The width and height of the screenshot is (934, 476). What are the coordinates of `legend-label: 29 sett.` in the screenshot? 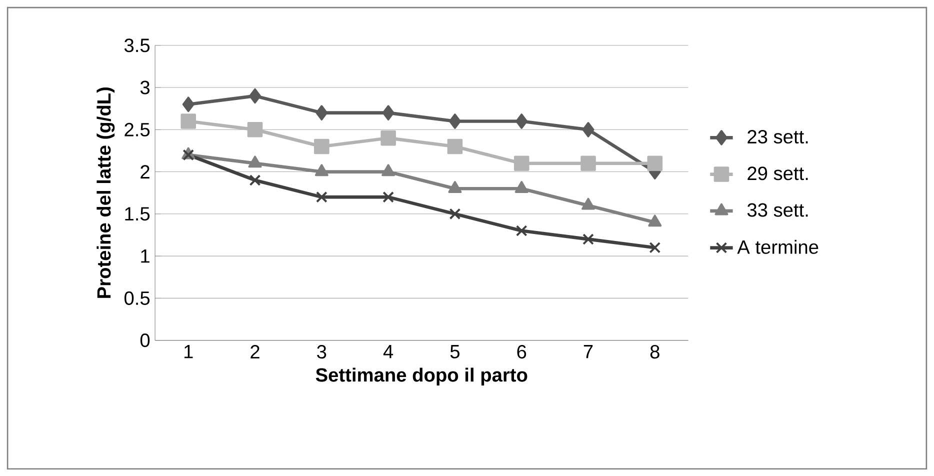 It's located at (778, 173).